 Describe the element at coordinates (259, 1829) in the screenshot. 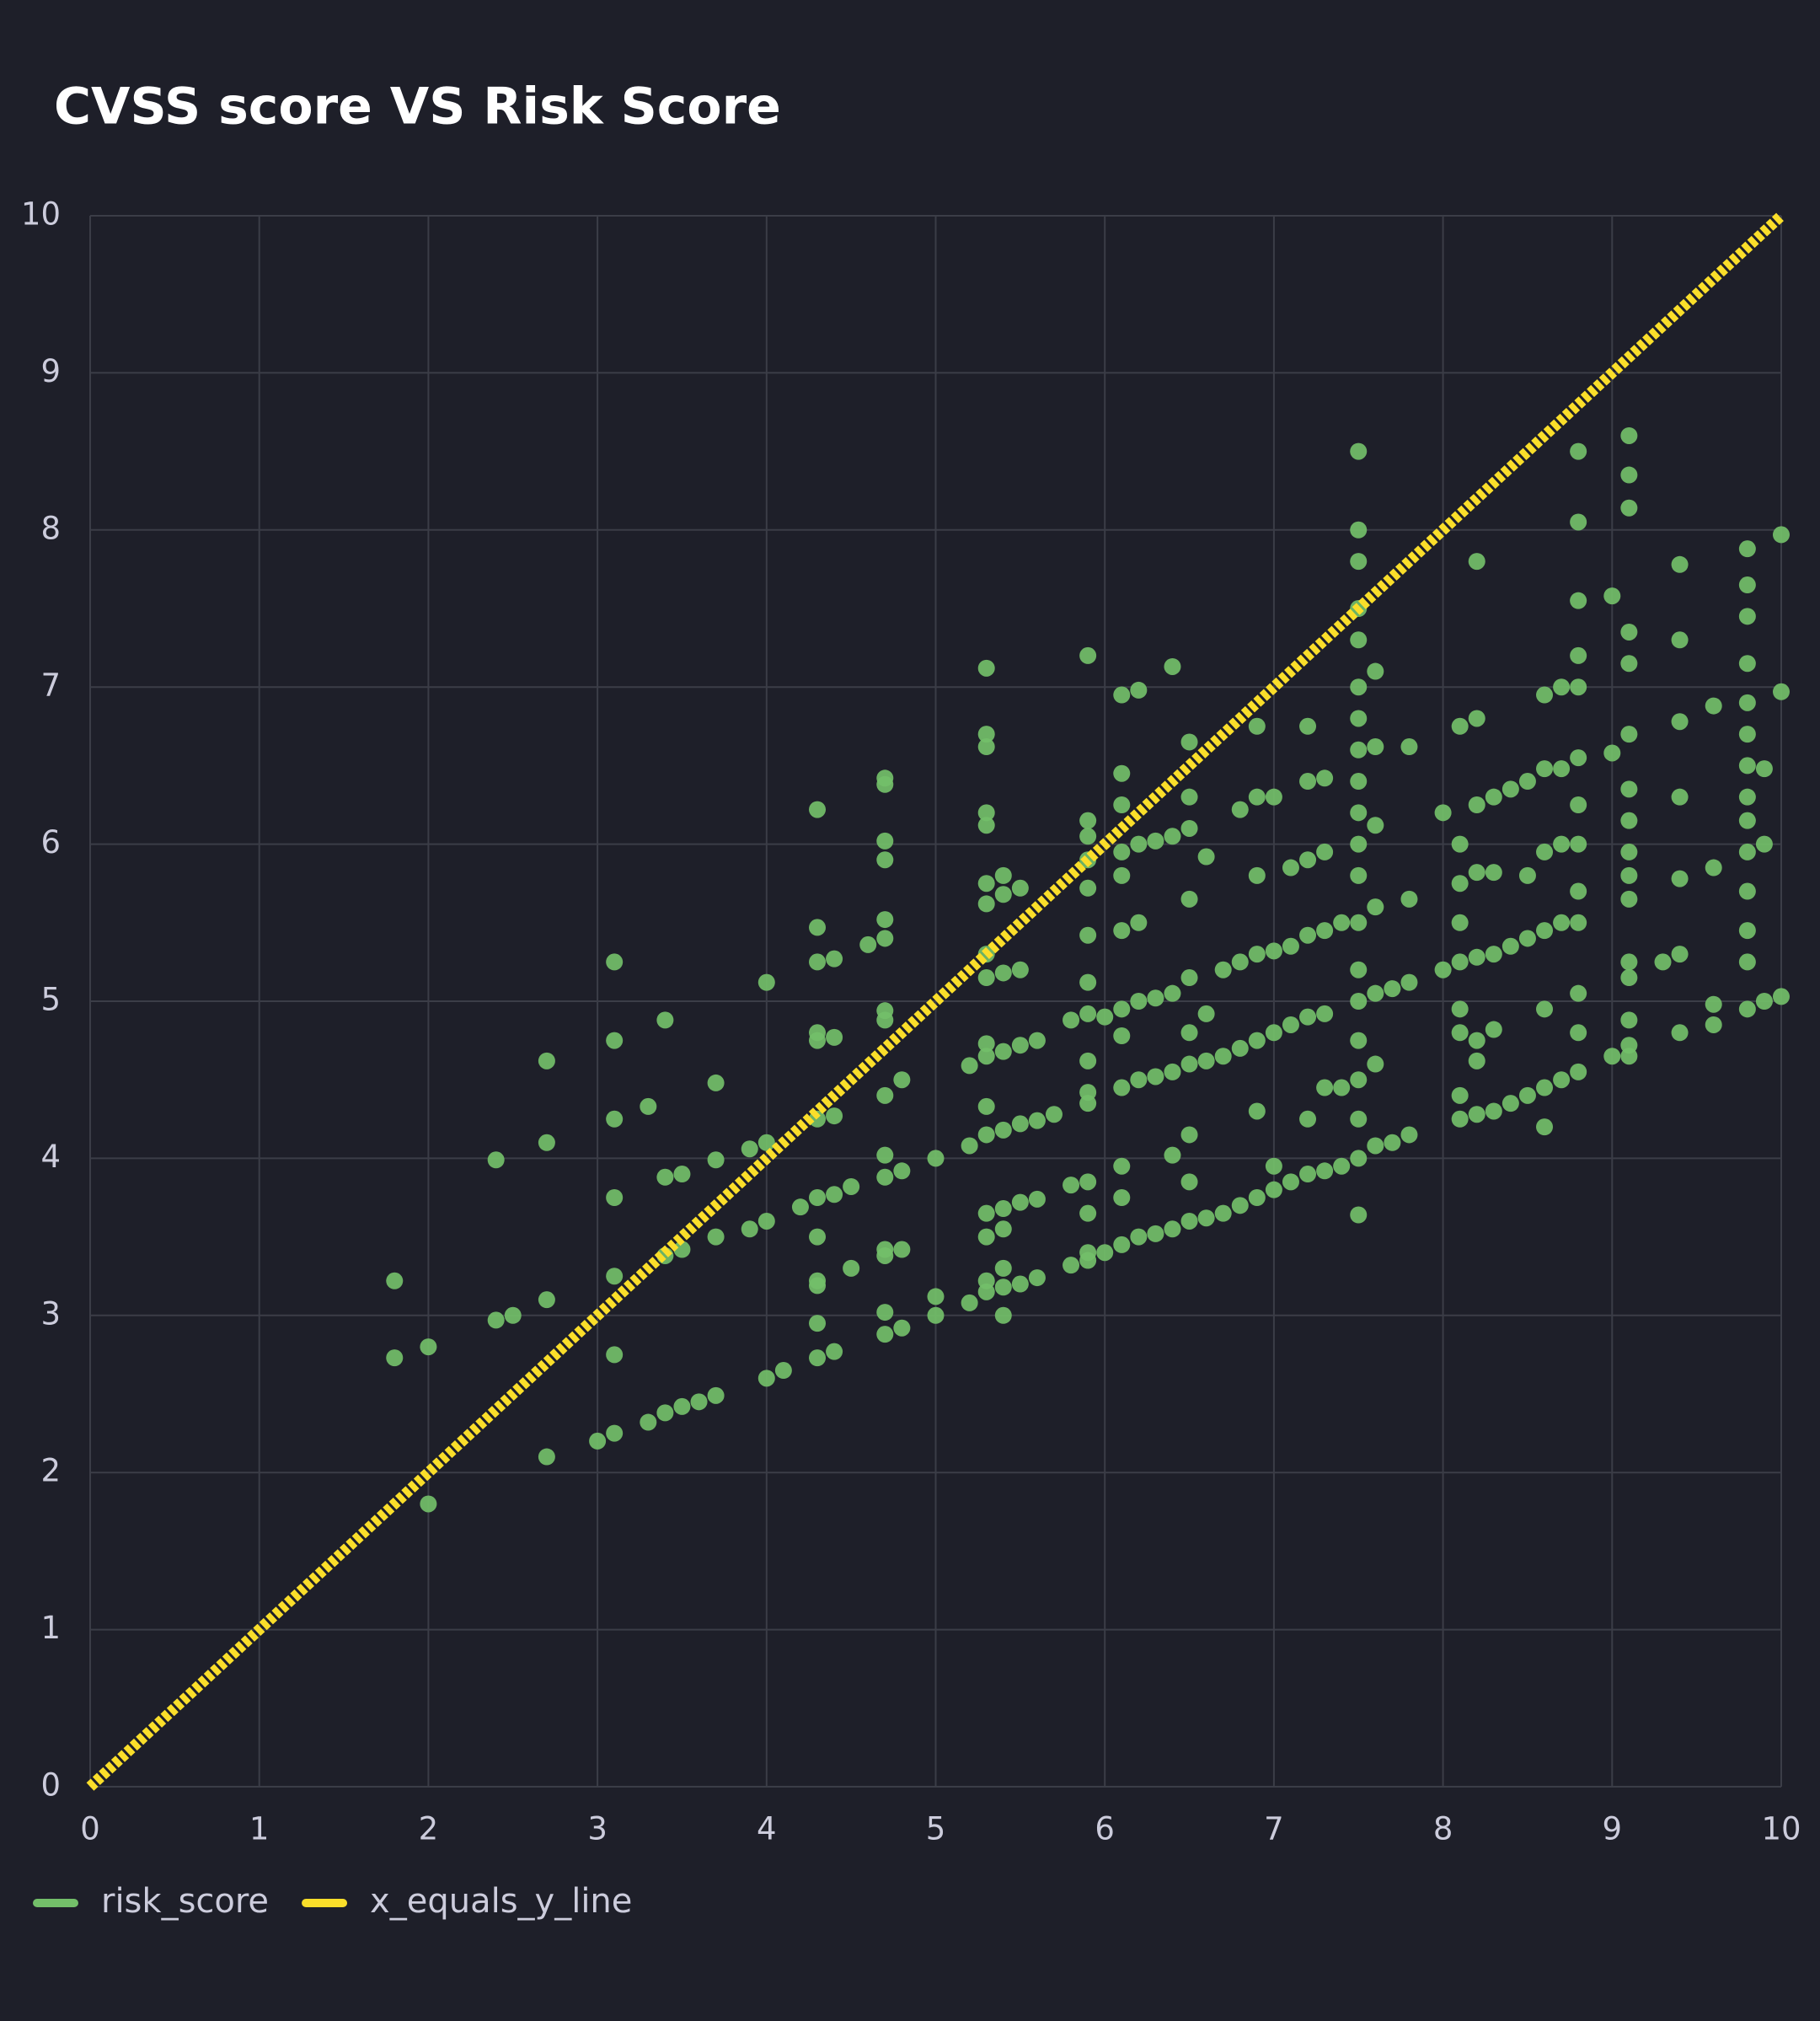

I see `x-tick-label: 1` at that location.